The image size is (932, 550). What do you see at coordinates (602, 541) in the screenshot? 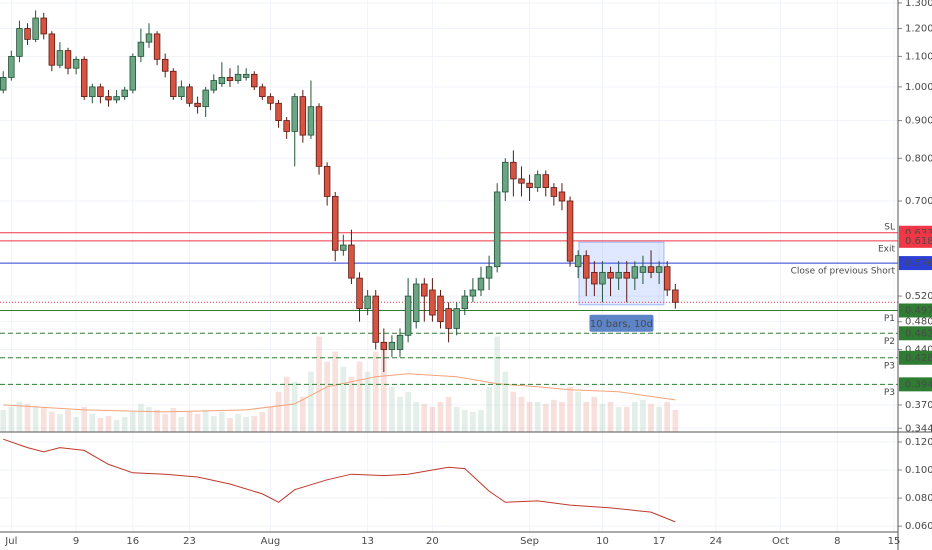
I see `x-tick-label: 10` at bounding box center [602, 541].